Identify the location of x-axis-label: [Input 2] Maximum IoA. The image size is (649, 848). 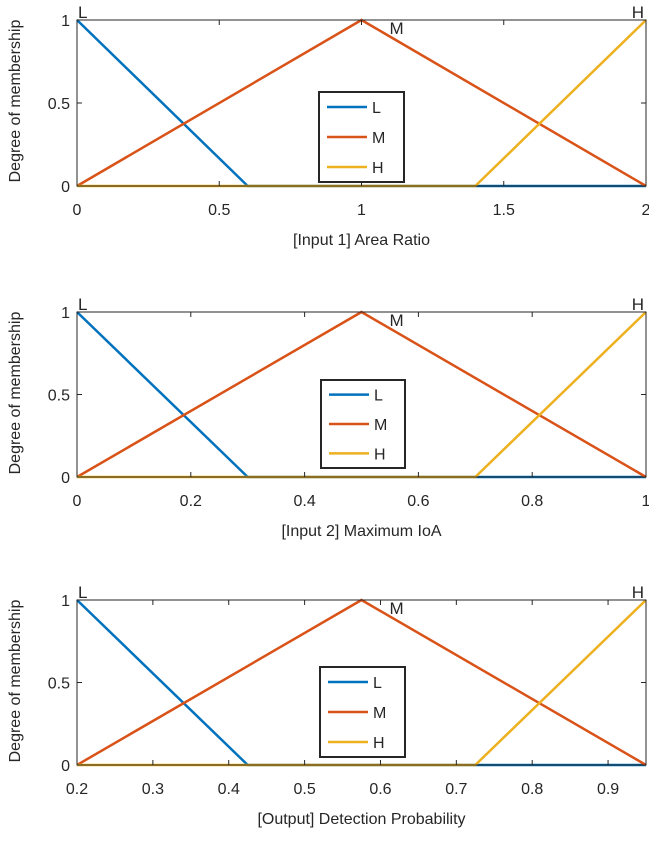
(361, 531).